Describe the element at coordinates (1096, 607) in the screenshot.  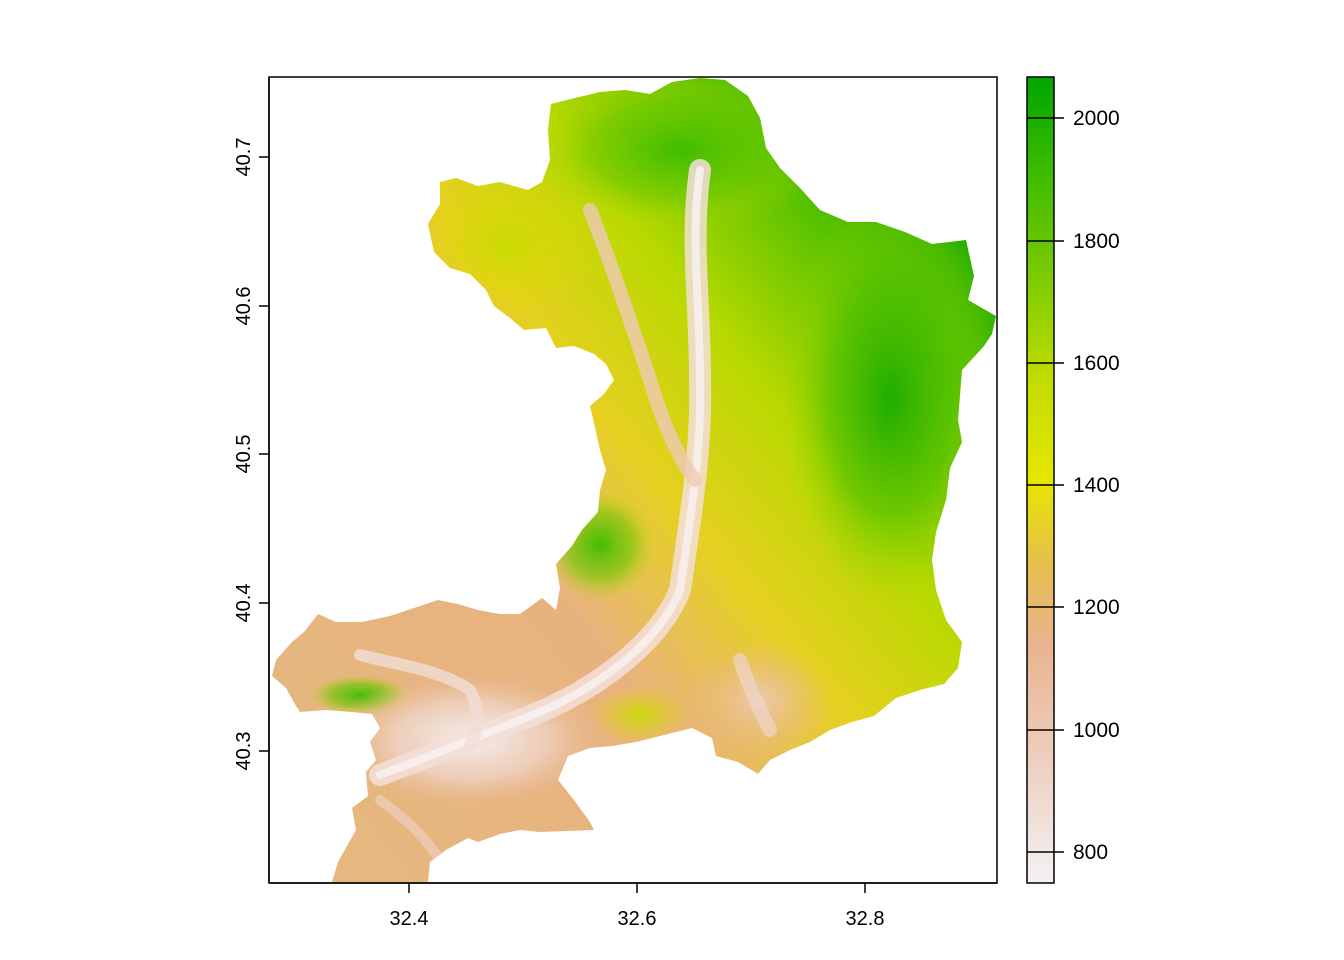
I see `legend-tick-label: 1200` at that location.